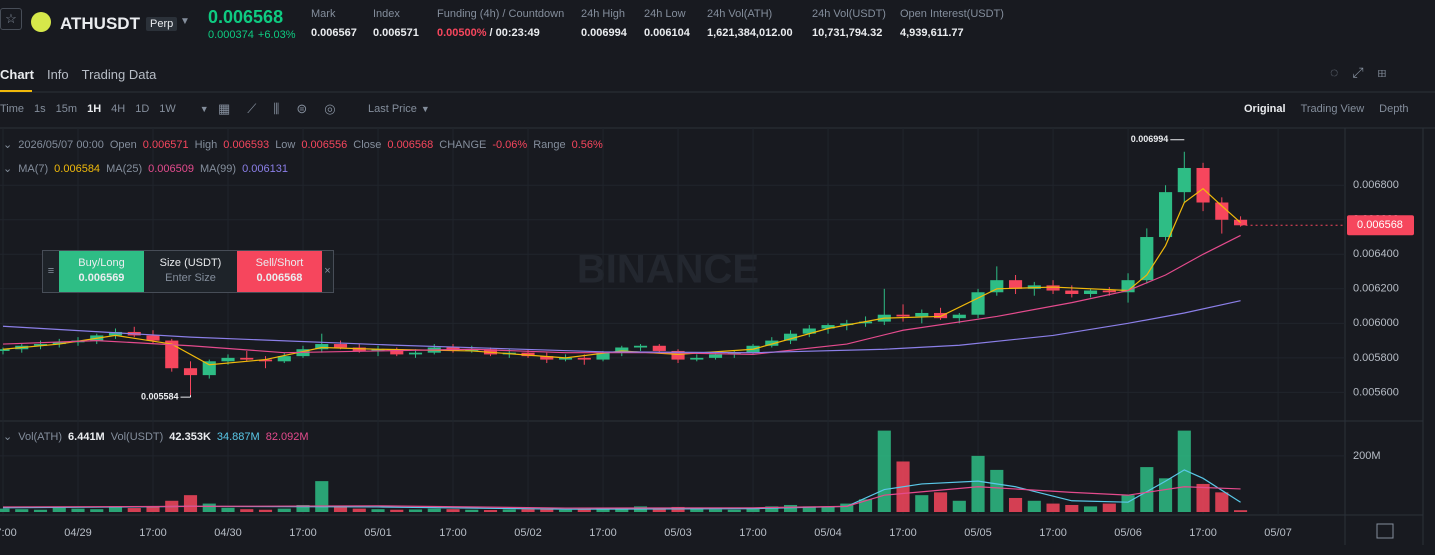  Describe the element at coordinates (1332, 109) in the screenshot. I see `view: Trading View` at that location.